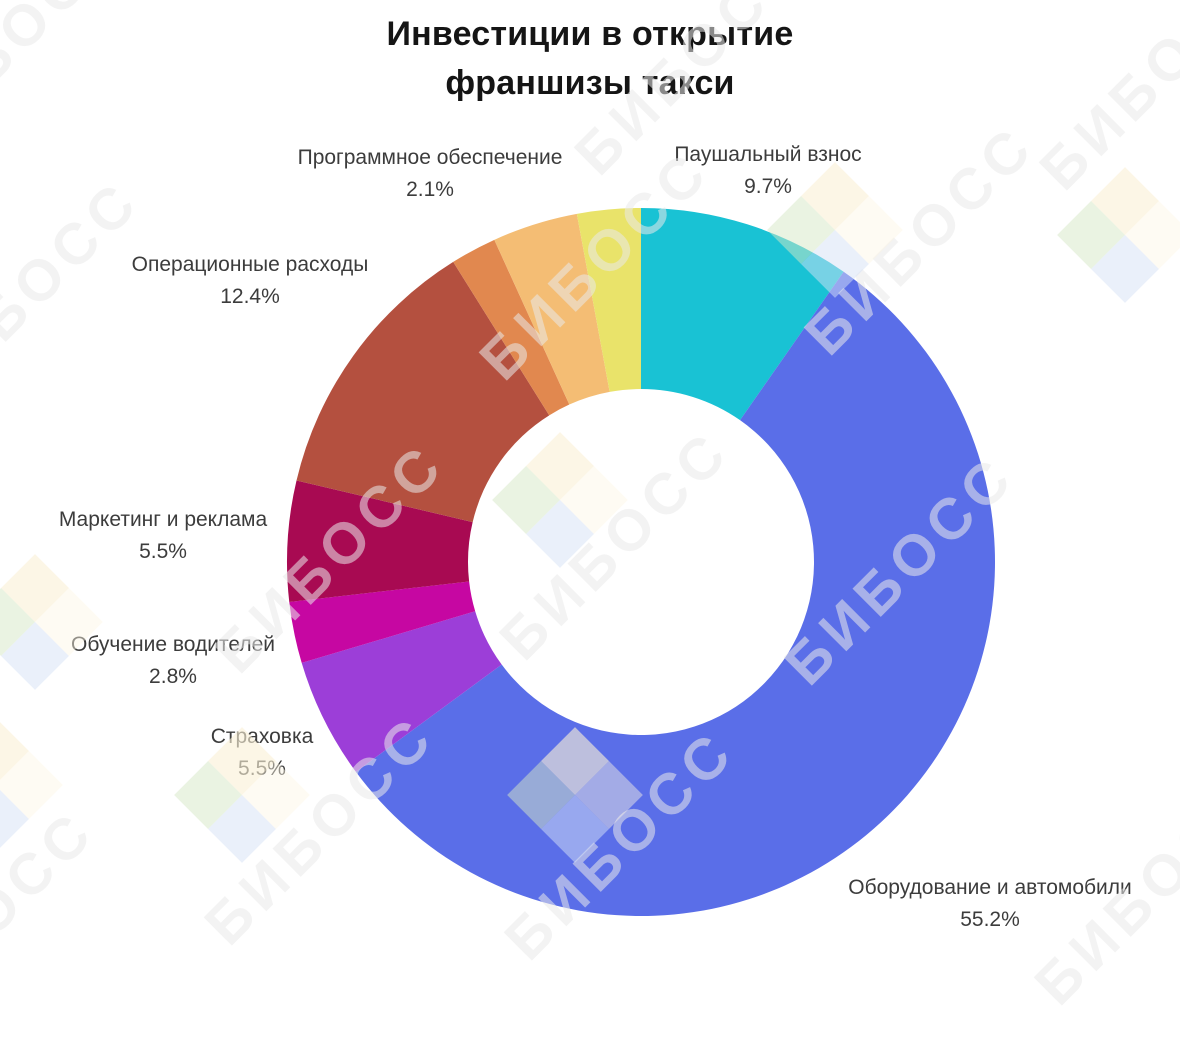  I want to click on slice-label-paushalny-vznos: Паушальный взнос 9.7%, so click(767, 171).